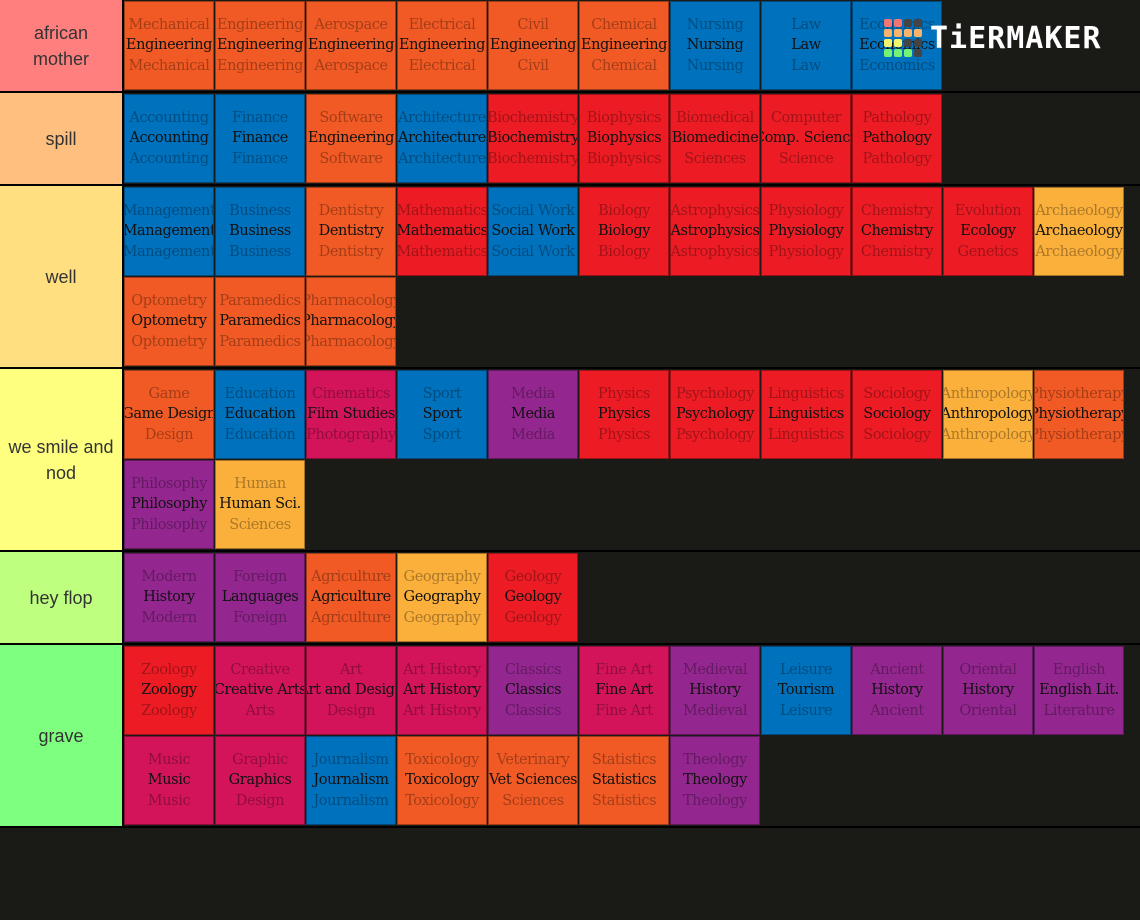 This screenshot has width=1140, height=920. Describe the element at coordinates (260, 690) in the screenshot. I see `tier-item: Creative Creative Arts Arts` at that location.